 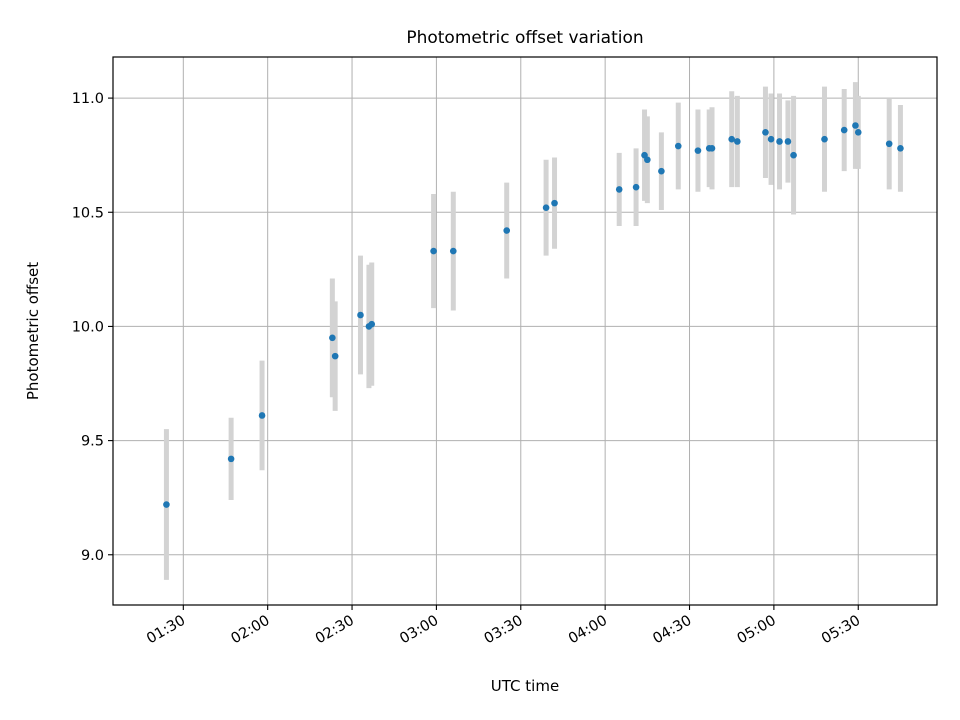 I want to click on y-tick-label: 10.5, so click(x=88, y=213).